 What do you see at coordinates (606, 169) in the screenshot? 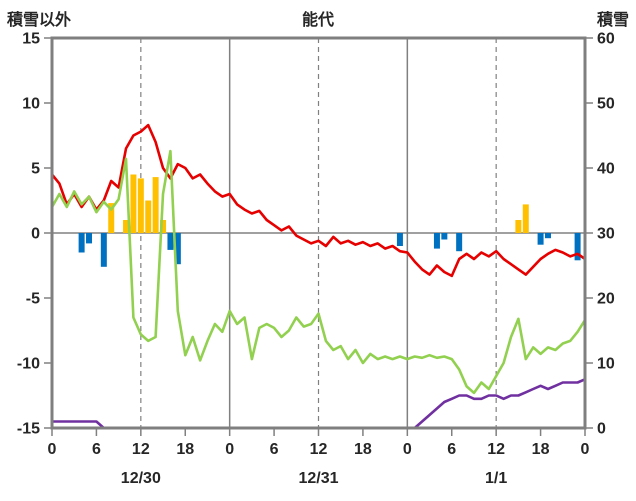
I see `y-right-tick-label: 40` at bounding box center [606, 169].